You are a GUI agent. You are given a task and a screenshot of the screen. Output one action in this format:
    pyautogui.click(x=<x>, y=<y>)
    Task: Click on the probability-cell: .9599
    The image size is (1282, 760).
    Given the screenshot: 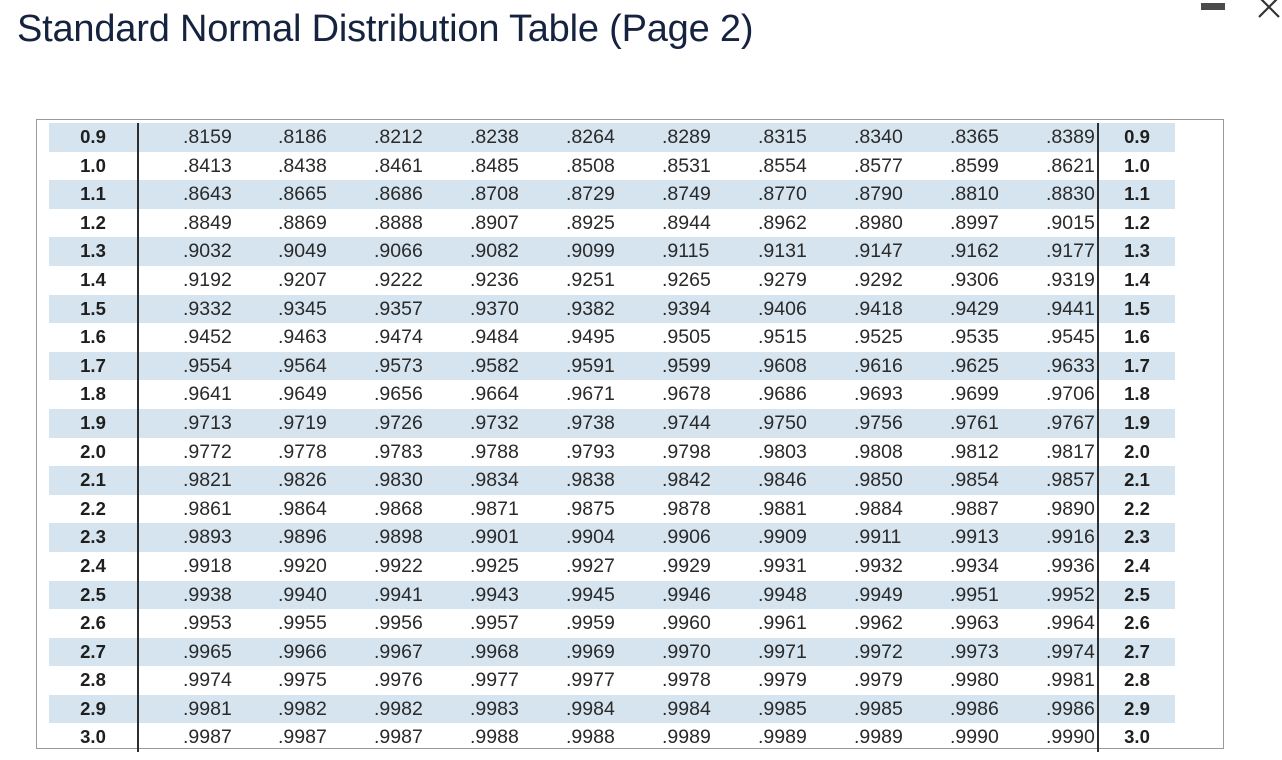 What is the action you would take?
    pyautogui.click(x=666, y=366)
    